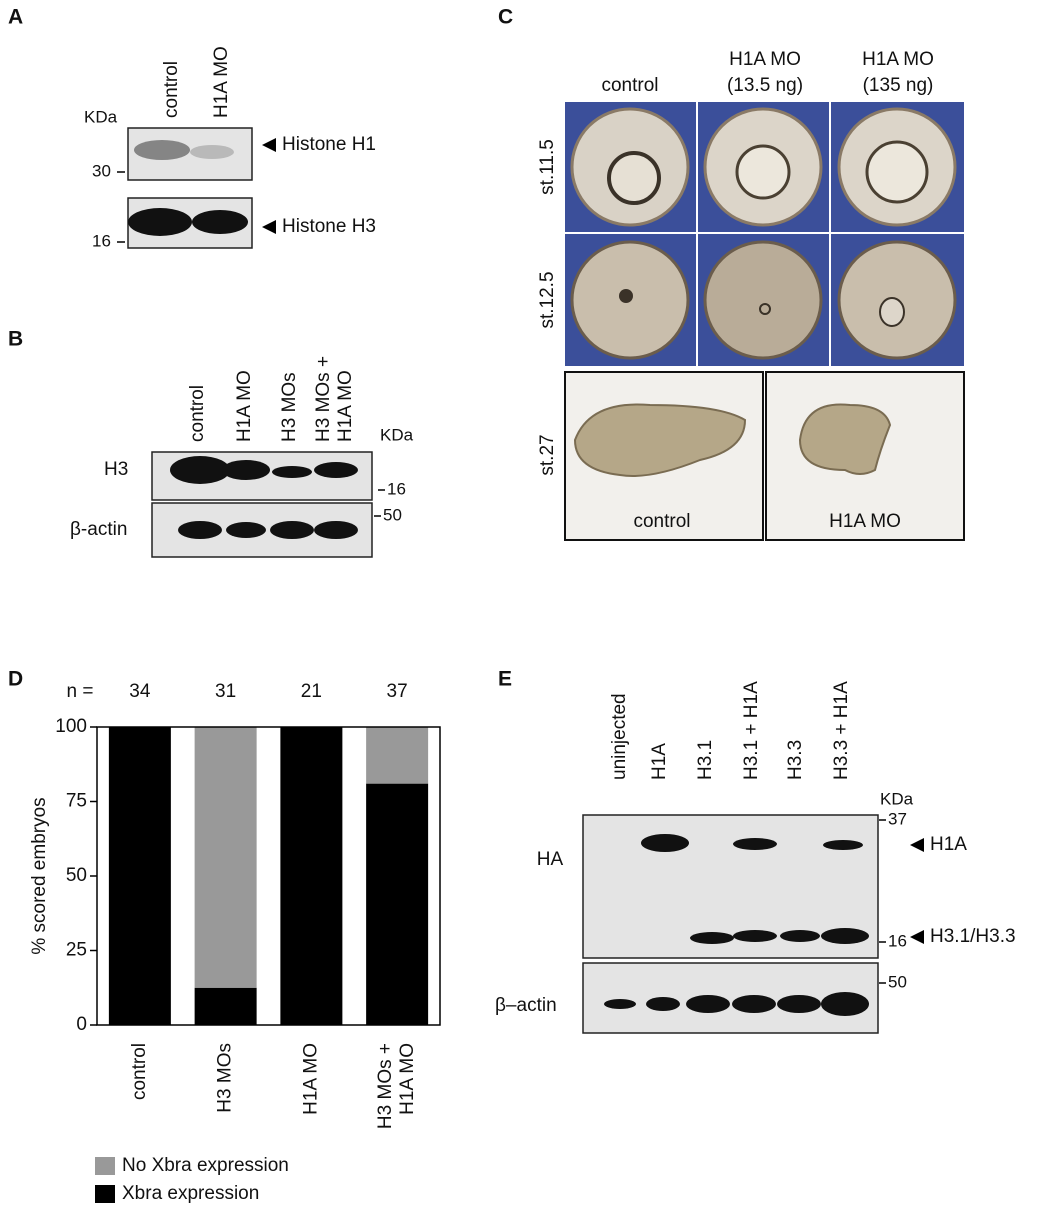 The image size is (1058, 1214). What do you see at coordinates (550, 859) in the screenshot?
I see `row-label: HA` at bounding box center [550, 859].